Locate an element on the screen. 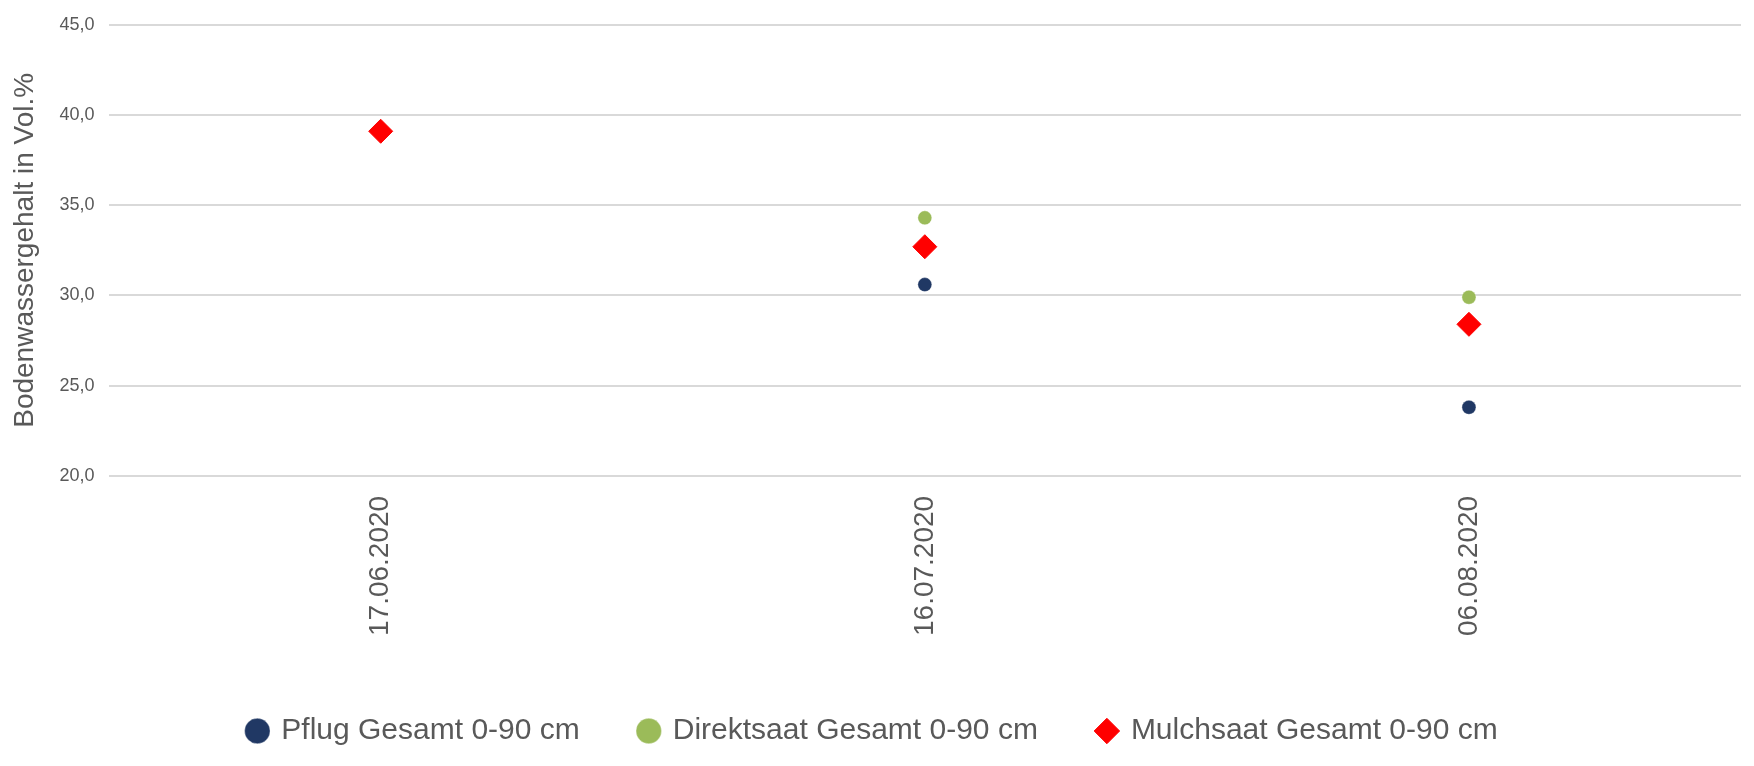 The height and width of the screenshot is (766, 1754). y-axis-title: Bodenwassergehalt in Vol.% is located at coordinates (23, 250).